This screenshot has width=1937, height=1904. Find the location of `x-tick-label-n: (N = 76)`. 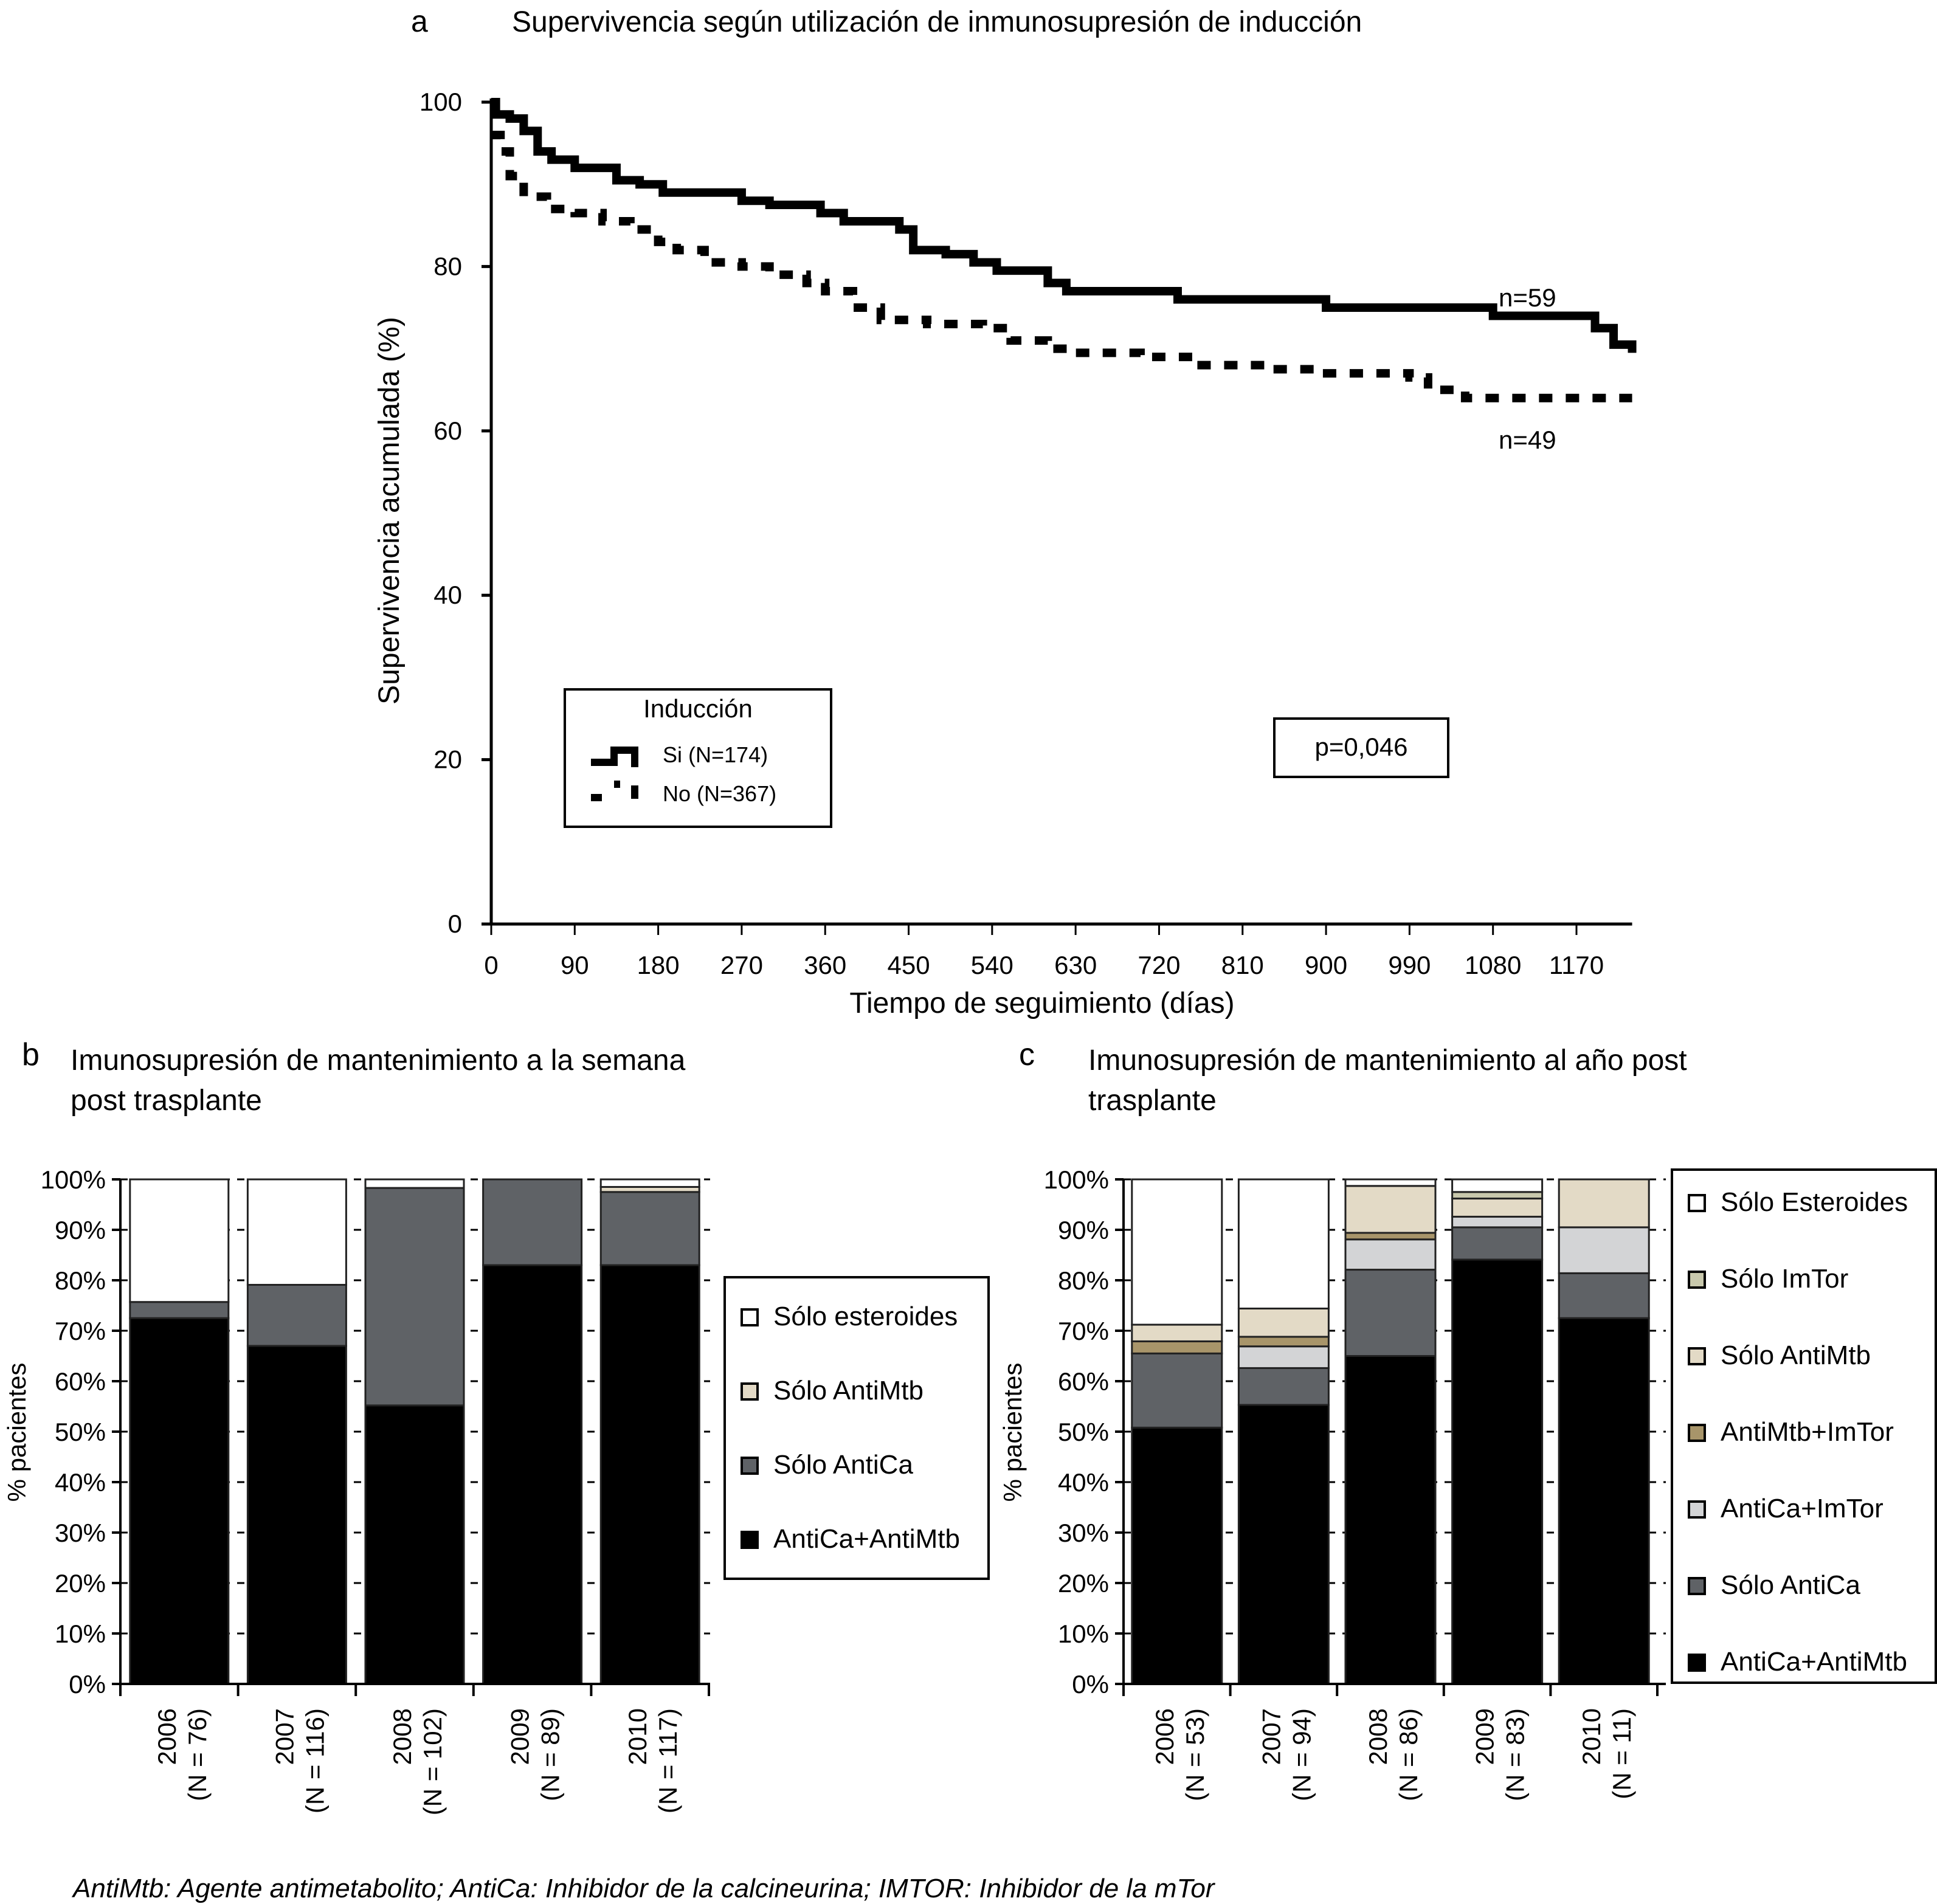

x-tick-label-n: (N = 76) is located at coordinates (197, 1754).